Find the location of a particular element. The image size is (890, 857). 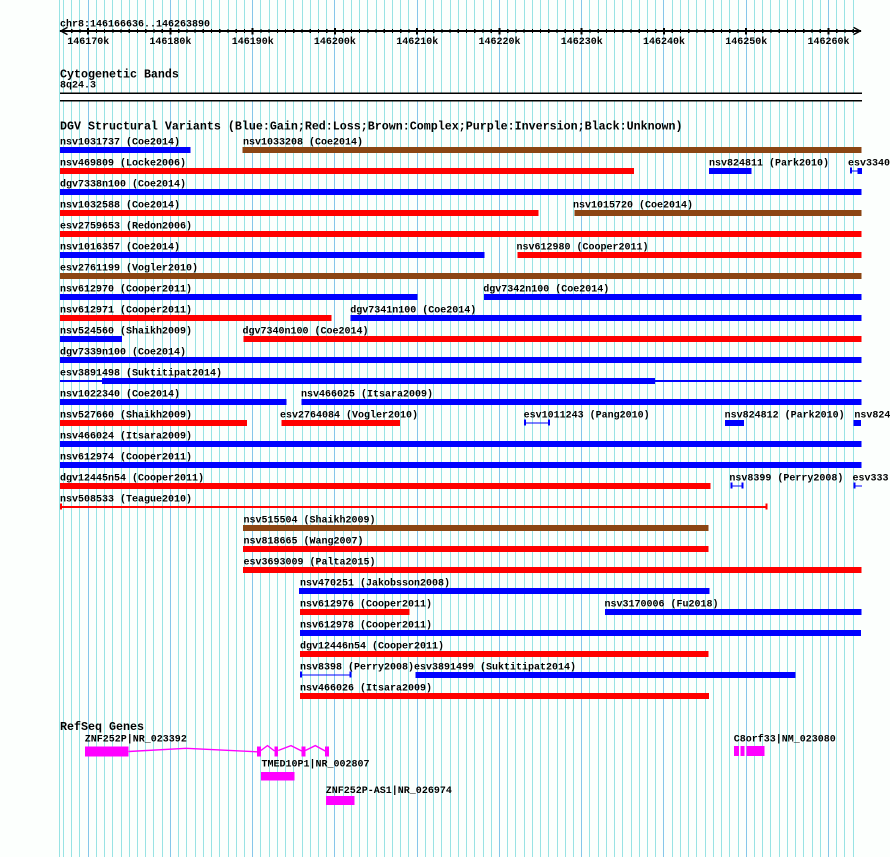

svg-text: 146240k is located at coordinates (664, 42).